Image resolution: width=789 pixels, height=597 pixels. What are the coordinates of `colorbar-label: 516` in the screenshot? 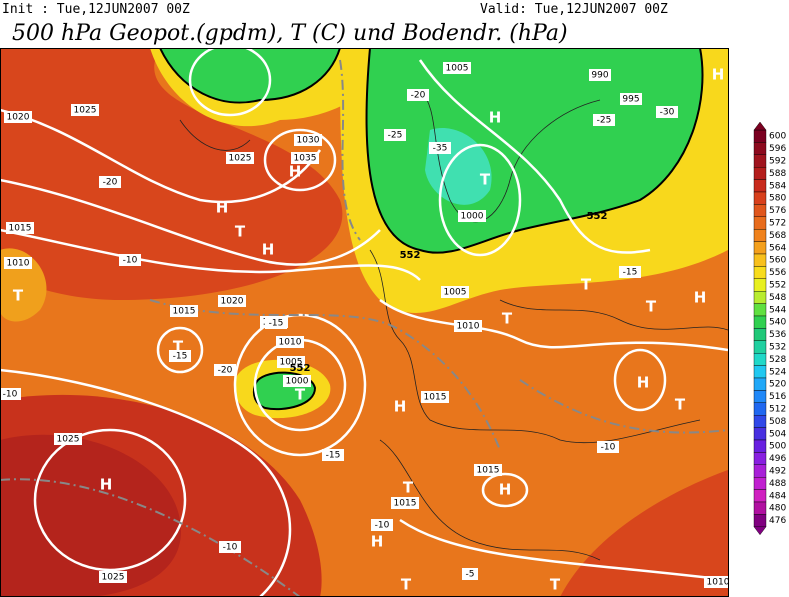 It's located at (777, 397).